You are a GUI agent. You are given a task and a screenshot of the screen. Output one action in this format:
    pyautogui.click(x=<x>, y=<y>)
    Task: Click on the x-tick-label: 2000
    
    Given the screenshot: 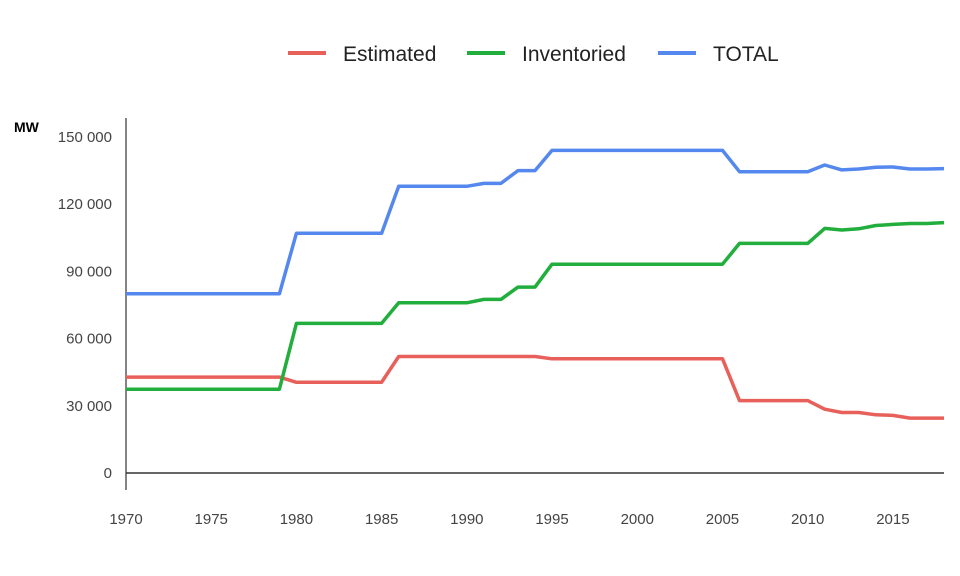 What is the action you would take?
    pyautogui.click(x=637, y=519)
    